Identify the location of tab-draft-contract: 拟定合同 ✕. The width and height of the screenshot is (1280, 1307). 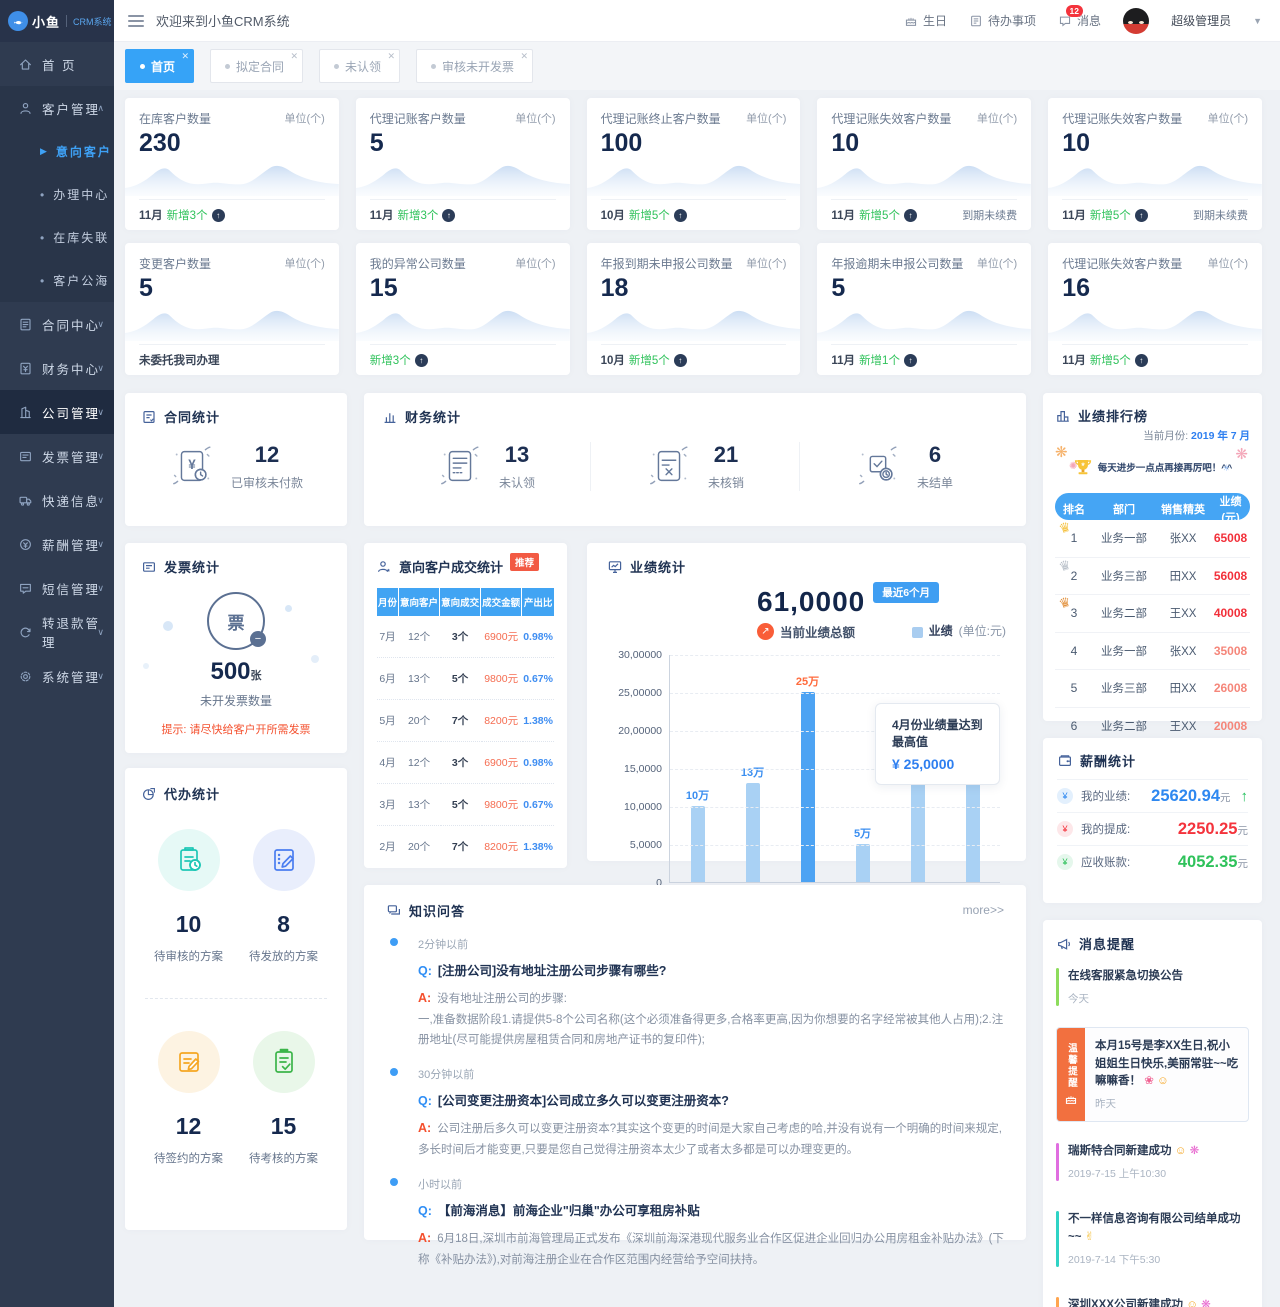
(257, 66).